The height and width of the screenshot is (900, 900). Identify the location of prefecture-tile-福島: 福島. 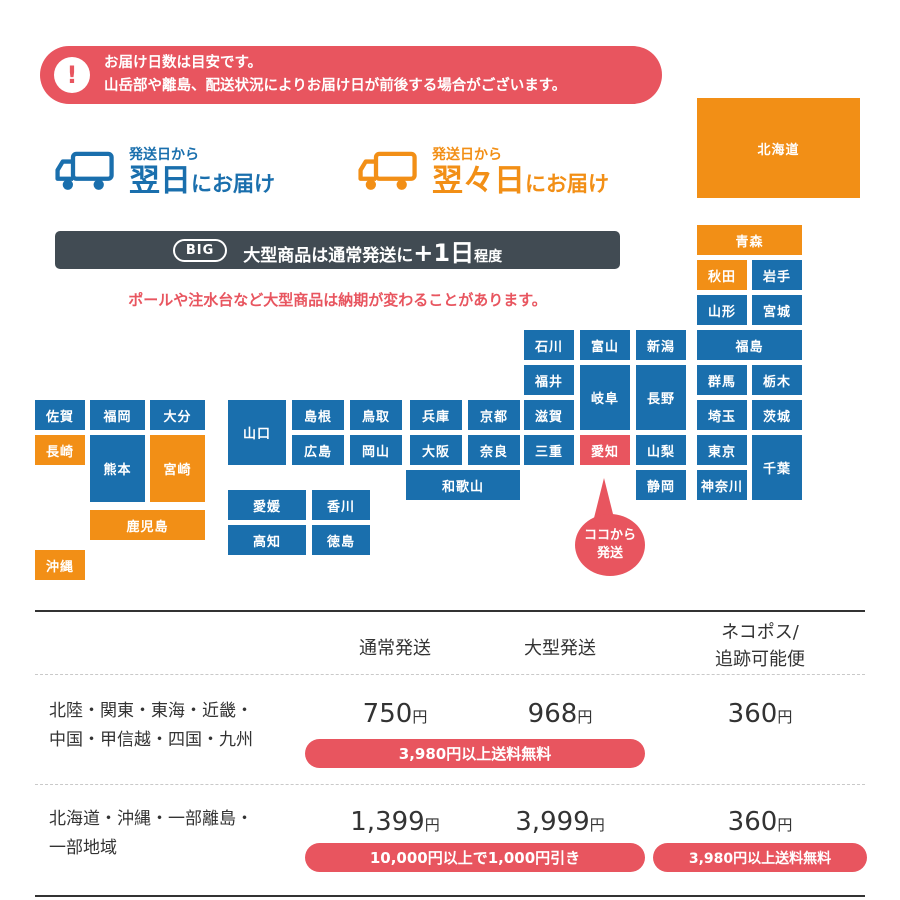
(749, 345).